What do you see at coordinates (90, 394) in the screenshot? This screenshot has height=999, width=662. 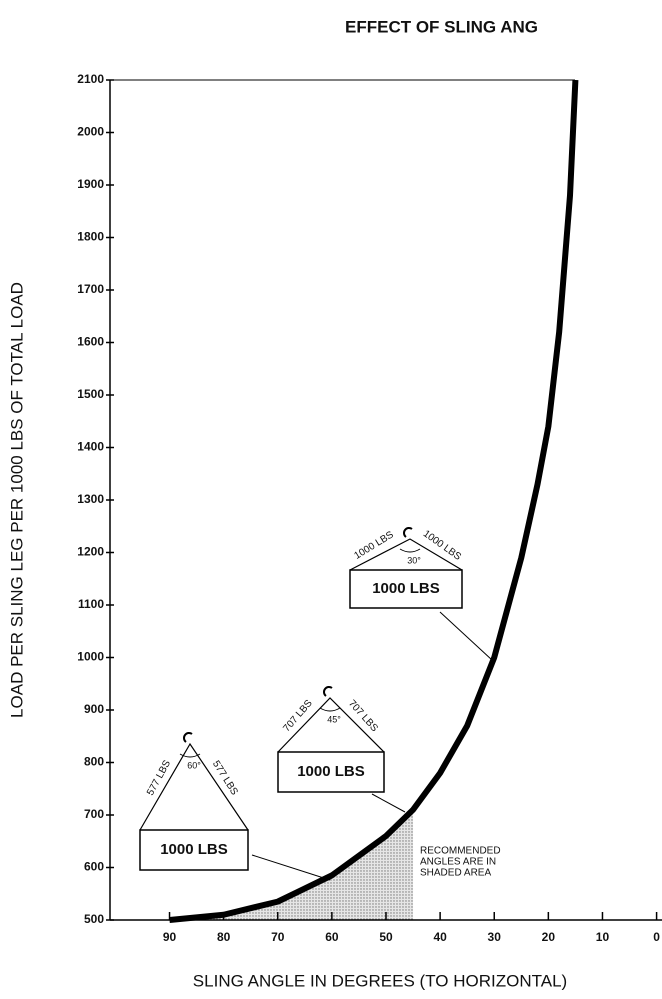 I see `y-tick-label: 1500` at bounding box center [90, 394].